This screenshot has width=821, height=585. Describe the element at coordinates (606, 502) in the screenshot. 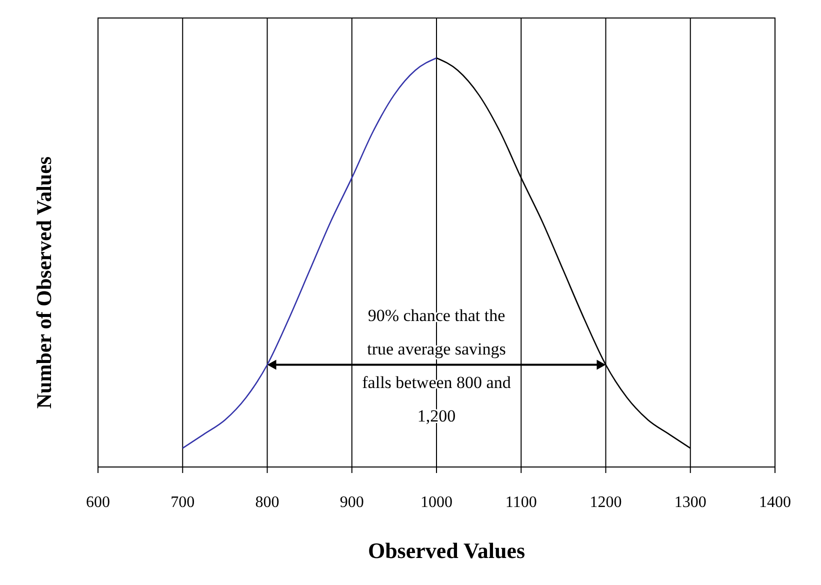

I see `x-tick-label: 1200` at that location.